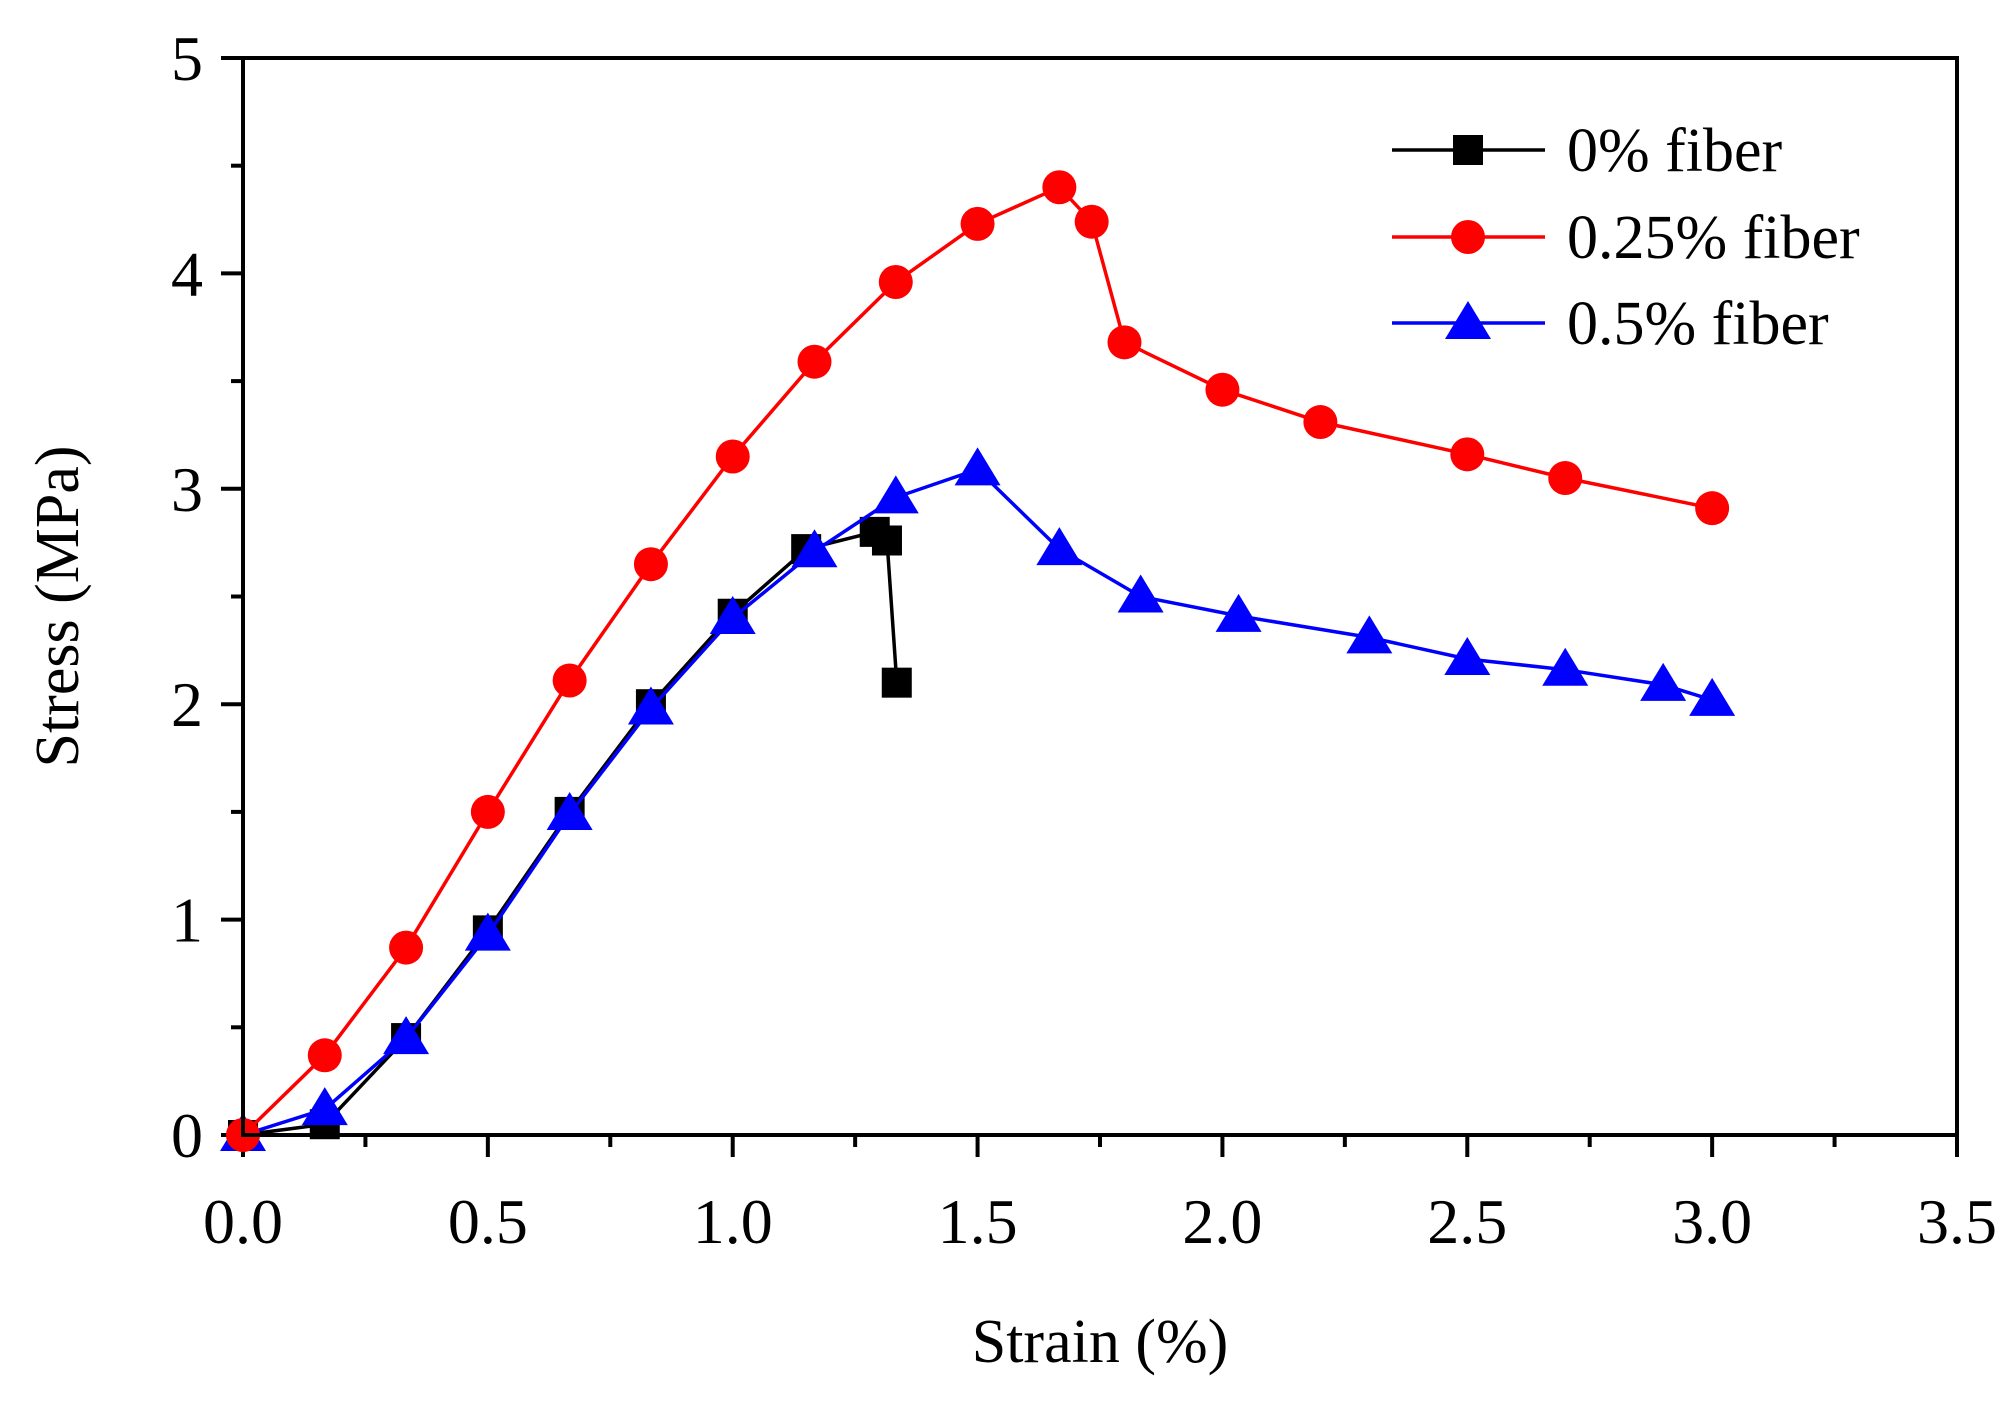 The height and width of the screenshot is (1403, 2011). What do you see at coordinates (978, 1221) in the screenshot?
I see `x-tick-label: 1.5` at bounding box center [978, 1221].